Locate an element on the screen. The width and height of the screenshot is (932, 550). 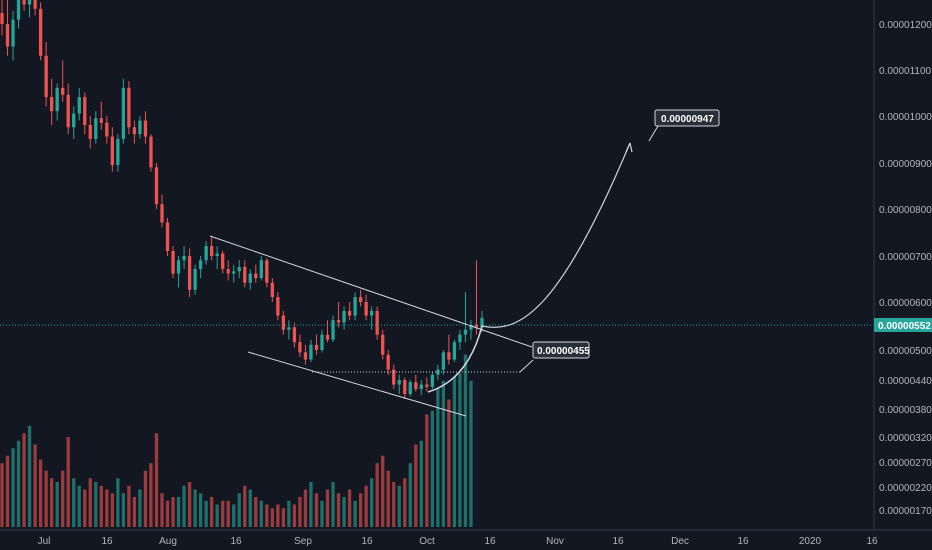
time-axis: Jul 16 Aug 16 Sep 16 Oct 16 Nov 16 Dec 16 2020 16 is located at coordinates (458, 541).